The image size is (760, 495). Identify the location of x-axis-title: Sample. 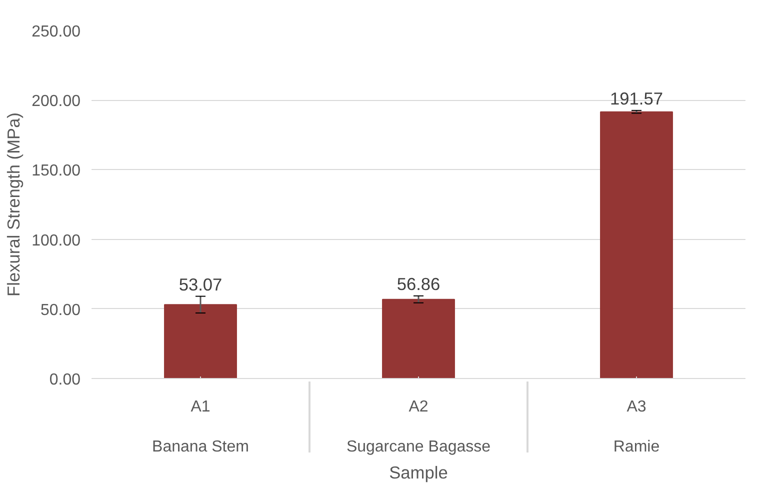
(418, 472).